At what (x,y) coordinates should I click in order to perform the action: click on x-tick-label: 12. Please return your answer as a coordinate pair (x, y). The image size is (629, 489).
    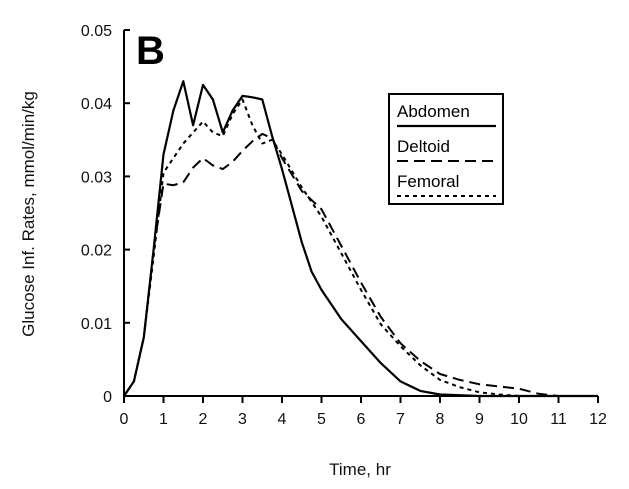
    Looking at the image, I should click on (598, 419).